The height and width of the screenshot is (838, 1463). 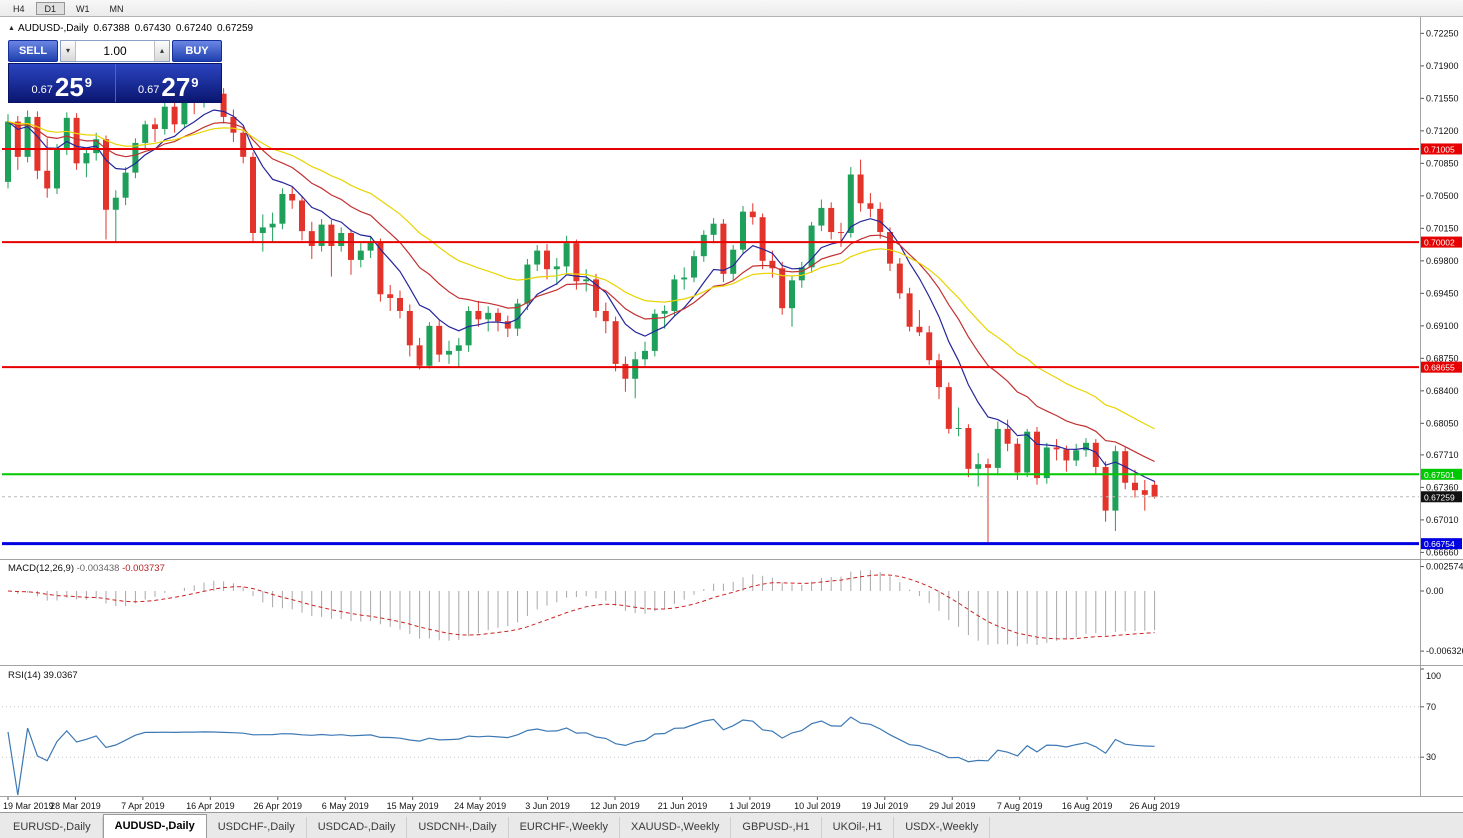 I want to click on chart-tab-audusd: AUDUSD-,Daily, so click(x=154, y=826).